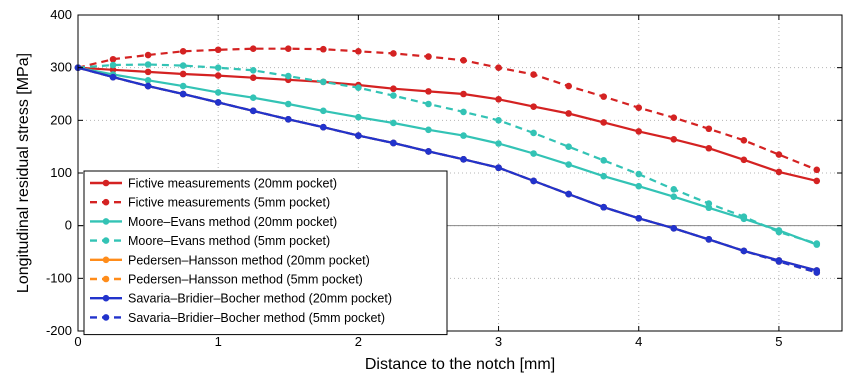 The image size is (848, 375). What do you see at coordinates (229, 203) in the screenshot?
I see `legend-label: Fictive measurements (5mm pocket)` at bounding box center [229, 203].